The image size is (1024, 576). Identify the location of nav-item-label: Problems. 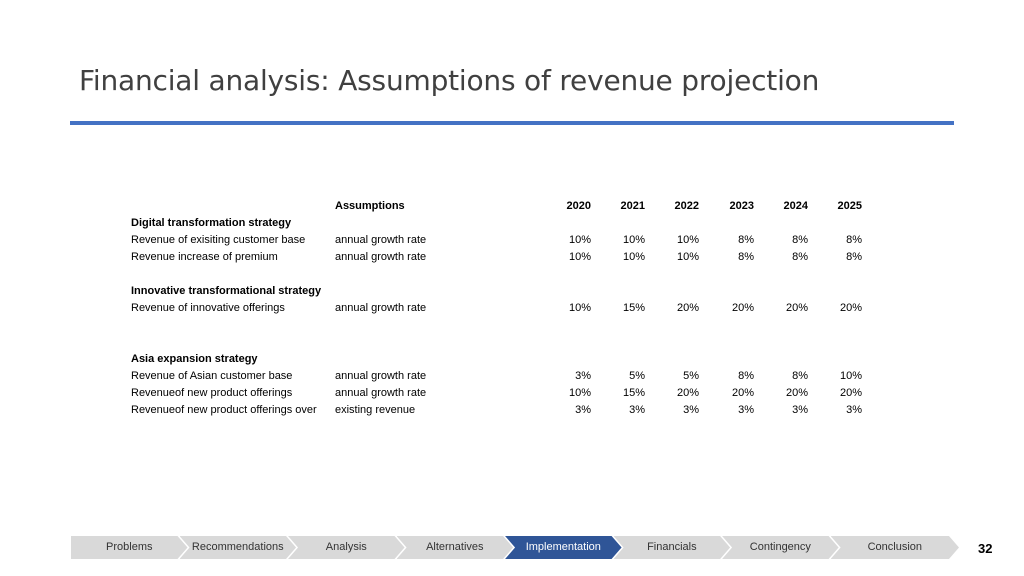
(129, 547).